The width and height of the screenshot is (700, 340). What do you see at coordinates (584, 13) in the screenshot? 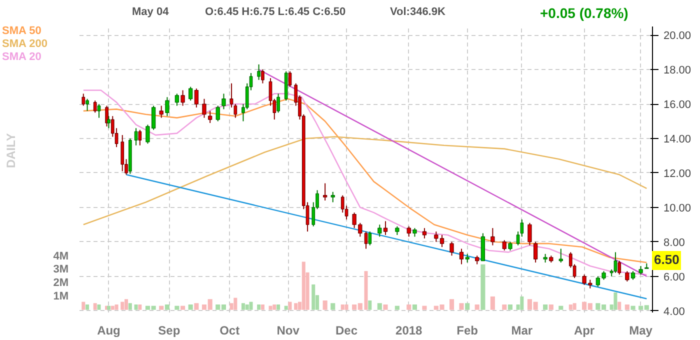
I see `text: +0.05 (0.78%)` at bounding box center [584, 13].